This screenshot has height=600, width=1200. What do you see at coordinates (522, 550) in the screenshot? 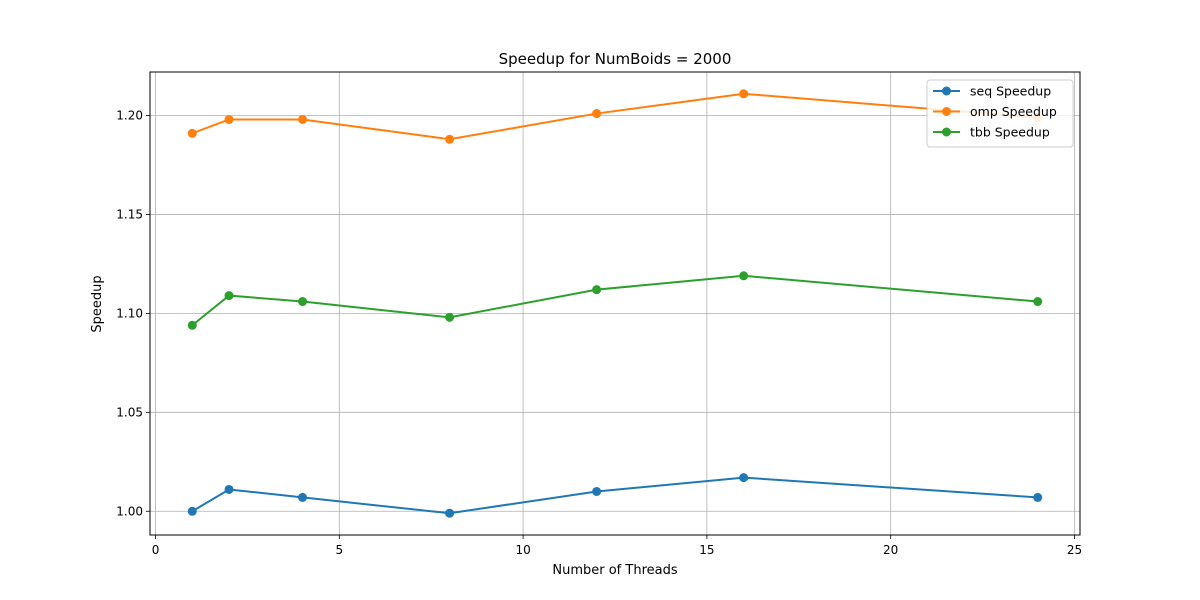
I see `x-tick-label: 10` at bounding box center [522, 550].